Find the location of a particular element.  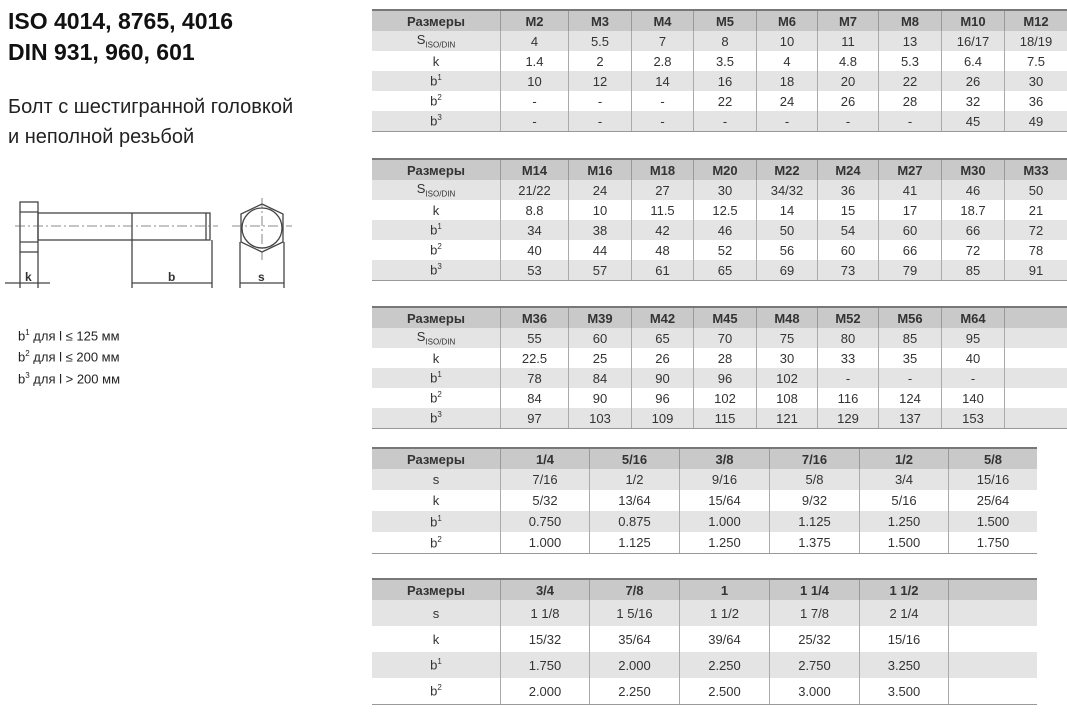

row-label: b2 is located at coordinates (436, 398).